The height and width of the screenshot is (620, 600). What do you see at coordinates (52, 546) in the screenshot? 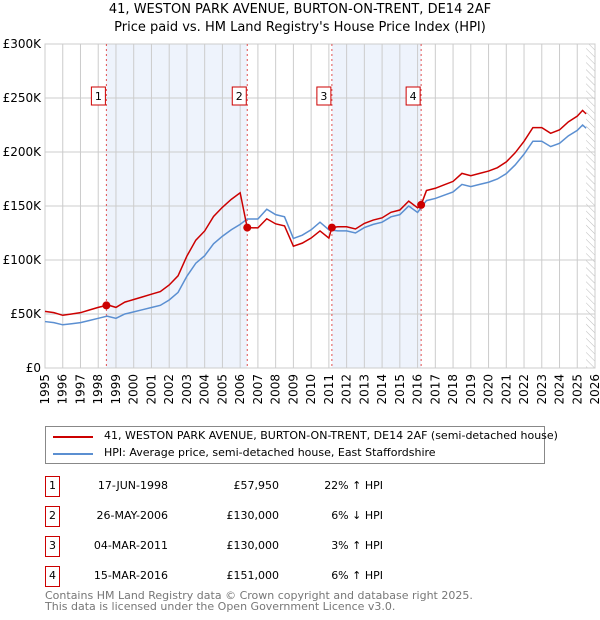
I see `sale-number: 3` at bounding box center [52, 546].